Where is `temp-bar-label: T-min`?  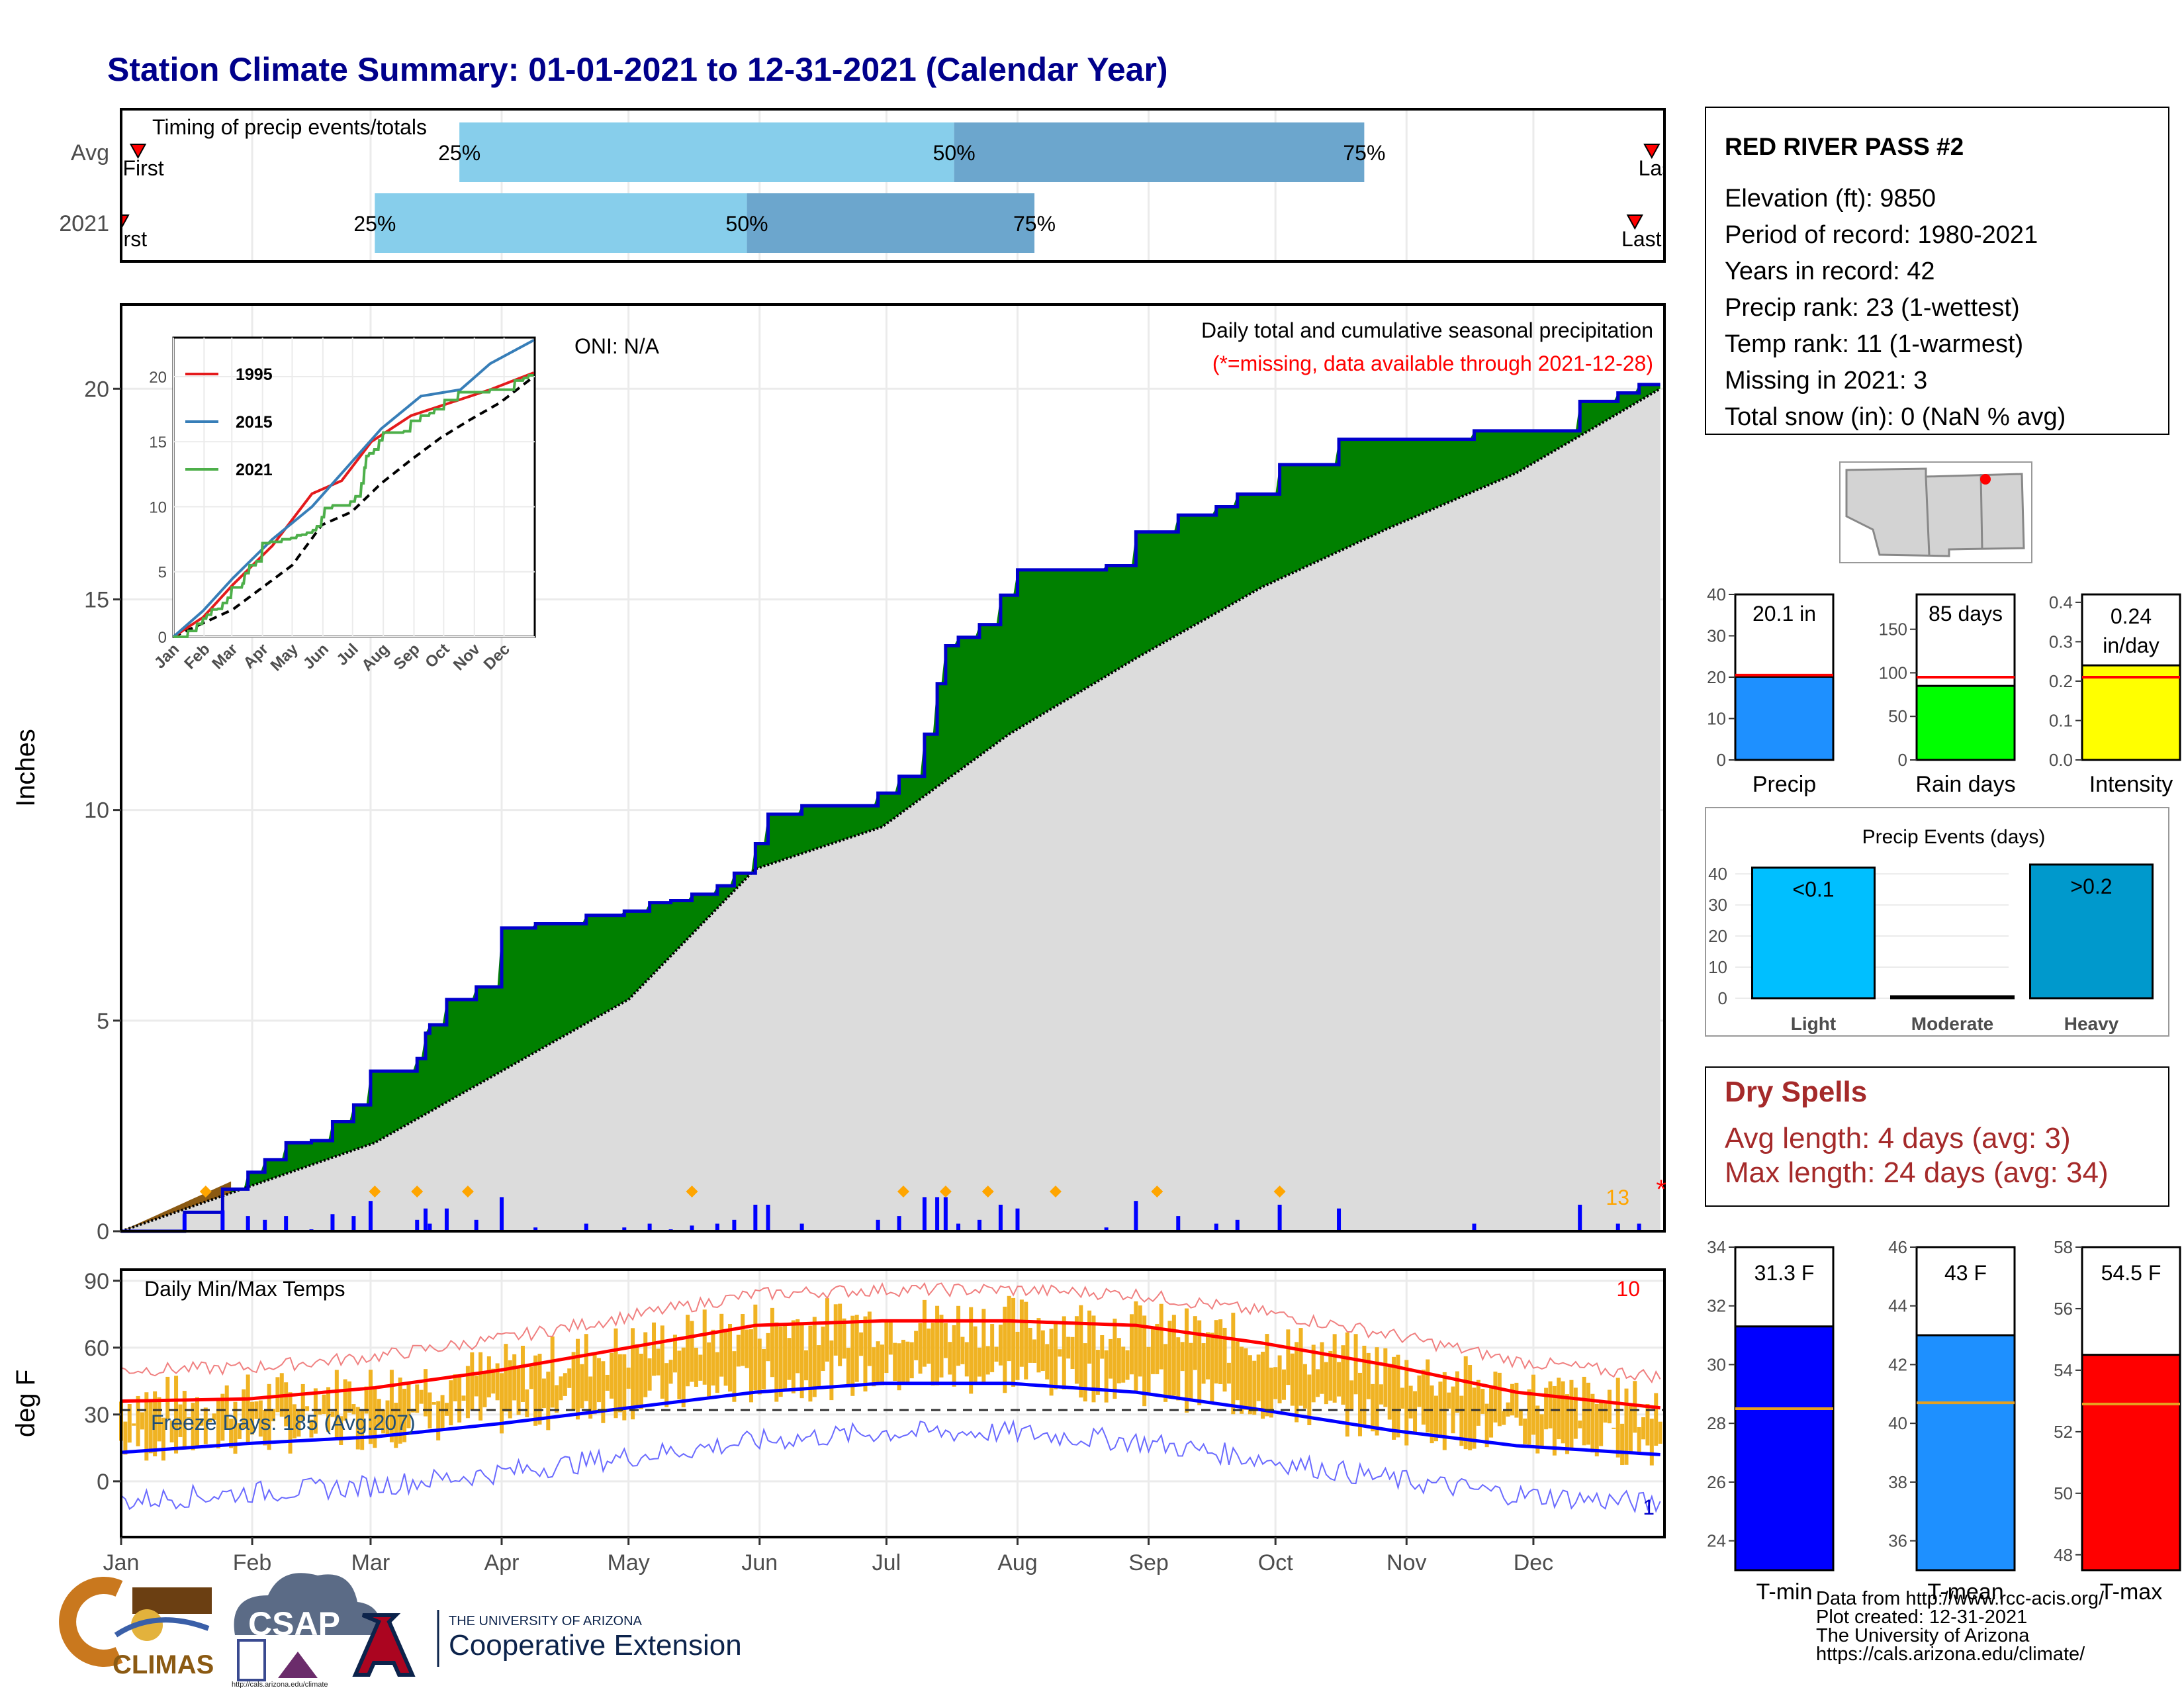
temp-bar-label: T-min is located at coordinates (1784, 1592).